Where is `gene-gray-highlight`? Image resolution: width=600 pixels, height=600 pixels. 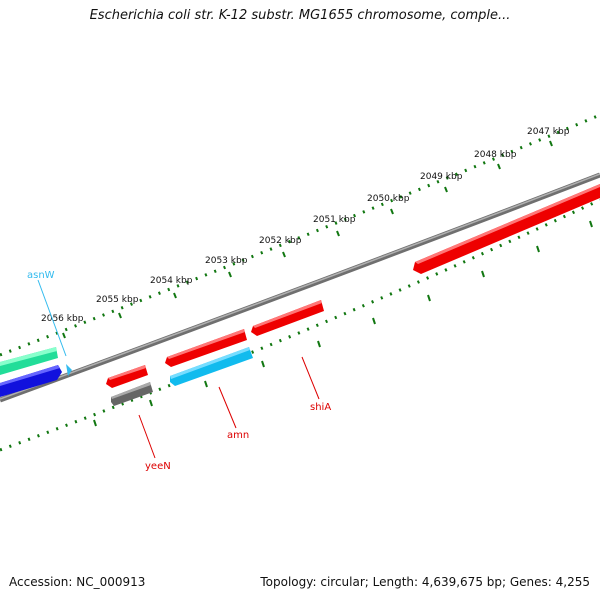 gene-gray-highlight is located at coordinates (131, 390).